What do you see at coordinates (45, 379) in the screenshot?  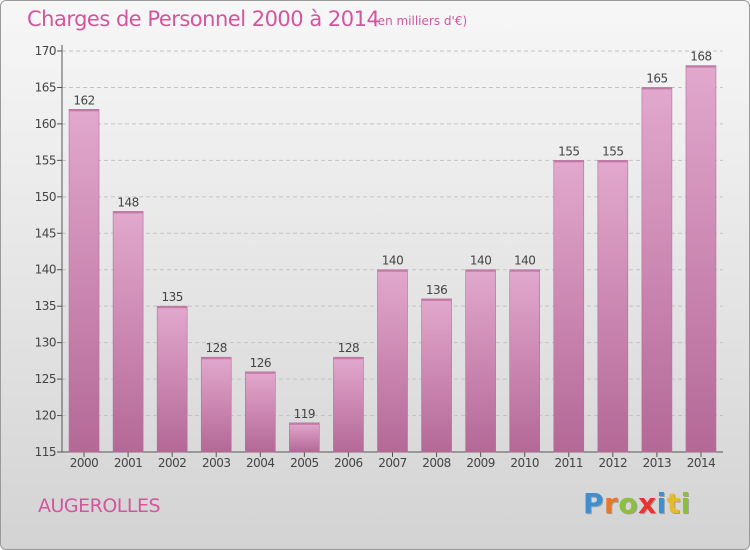 I see `y-tick-label: 125` at bounding box center [45, 379].